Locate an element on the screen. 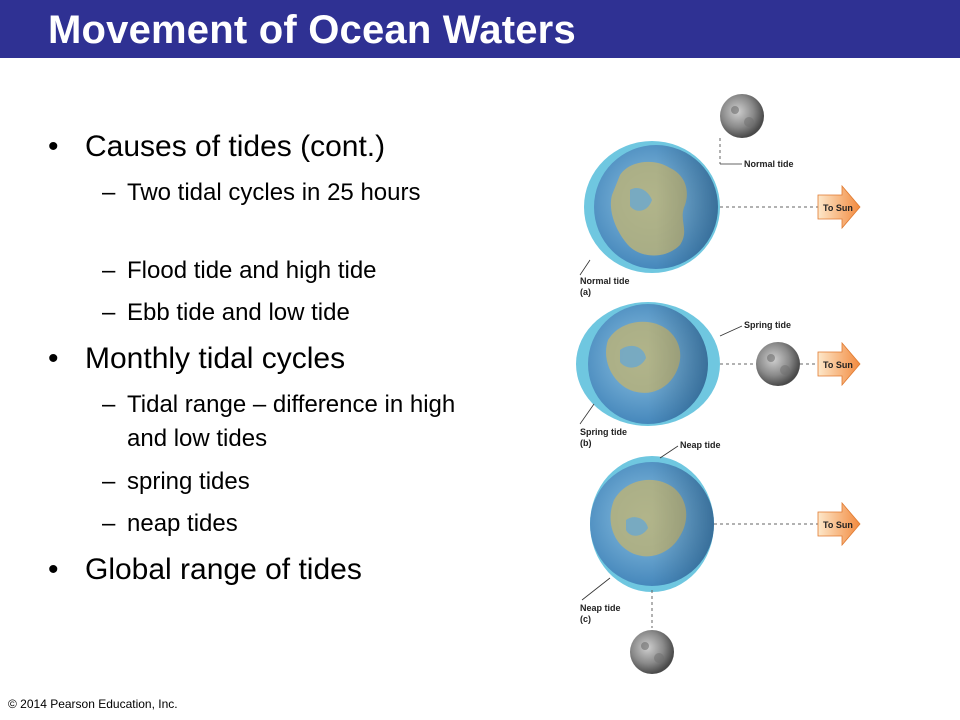 This screenshot has height=720, width=960. label-normal-tide-bottom: Normal tide is located at coordinates (605, 281).